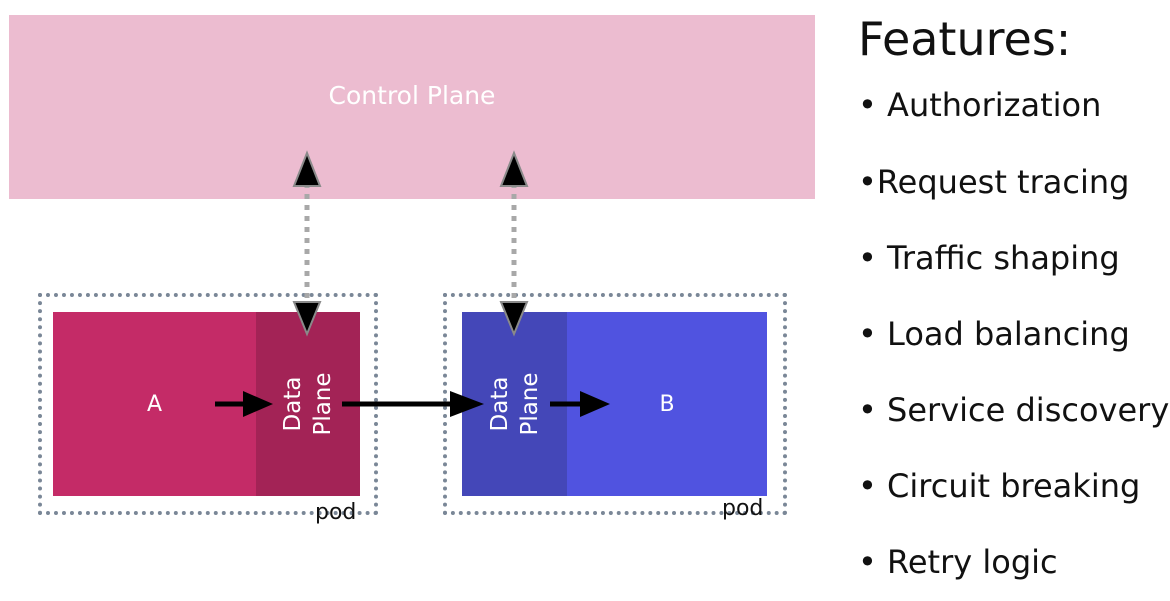  I want to click on pod-a-label: pod, so click(336, 512).